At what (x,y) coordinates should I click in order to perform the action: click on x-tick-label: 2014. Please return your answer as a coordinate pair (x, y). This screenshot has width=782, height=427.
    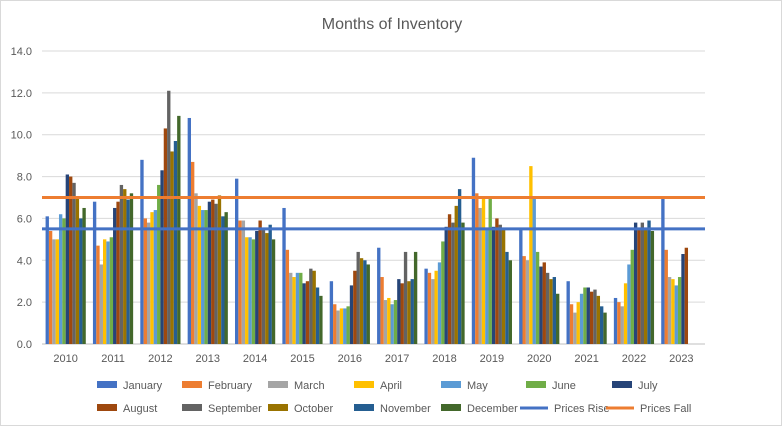
    Looking at the image, I should click on (255, 359).